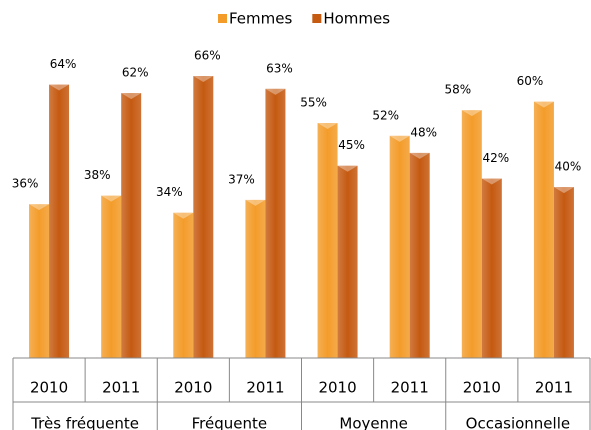 This screenshot has width=591, height=430. Describe the element at coordinates (313, 103) in the screenshot. I see `data-label: 55%` at that location.